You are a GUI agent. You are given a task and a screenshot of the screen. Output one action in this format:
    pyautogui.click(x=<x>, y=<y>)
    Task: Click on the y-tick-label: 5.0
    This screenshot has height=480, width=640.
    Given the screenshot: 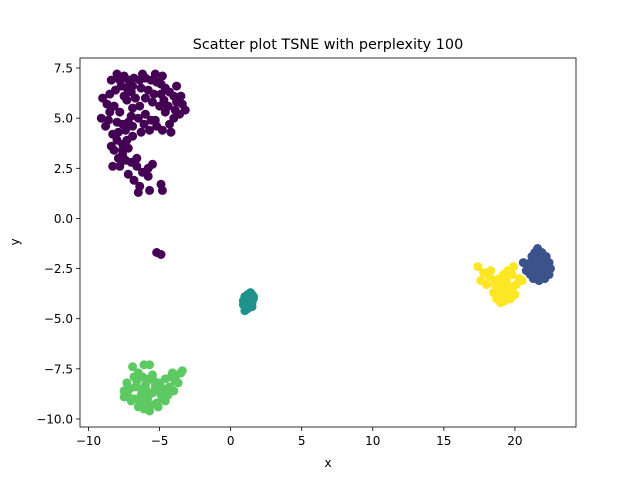 What is the action you would take?
    pyautogui.click(x=63, y=119)
    